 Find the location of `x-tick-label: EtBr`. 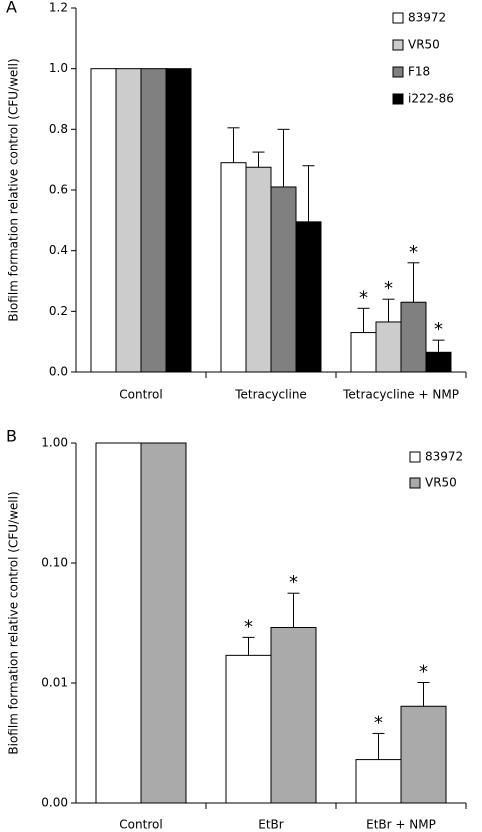

x-tick-label: EtBr is located at coordinates (271, 825).